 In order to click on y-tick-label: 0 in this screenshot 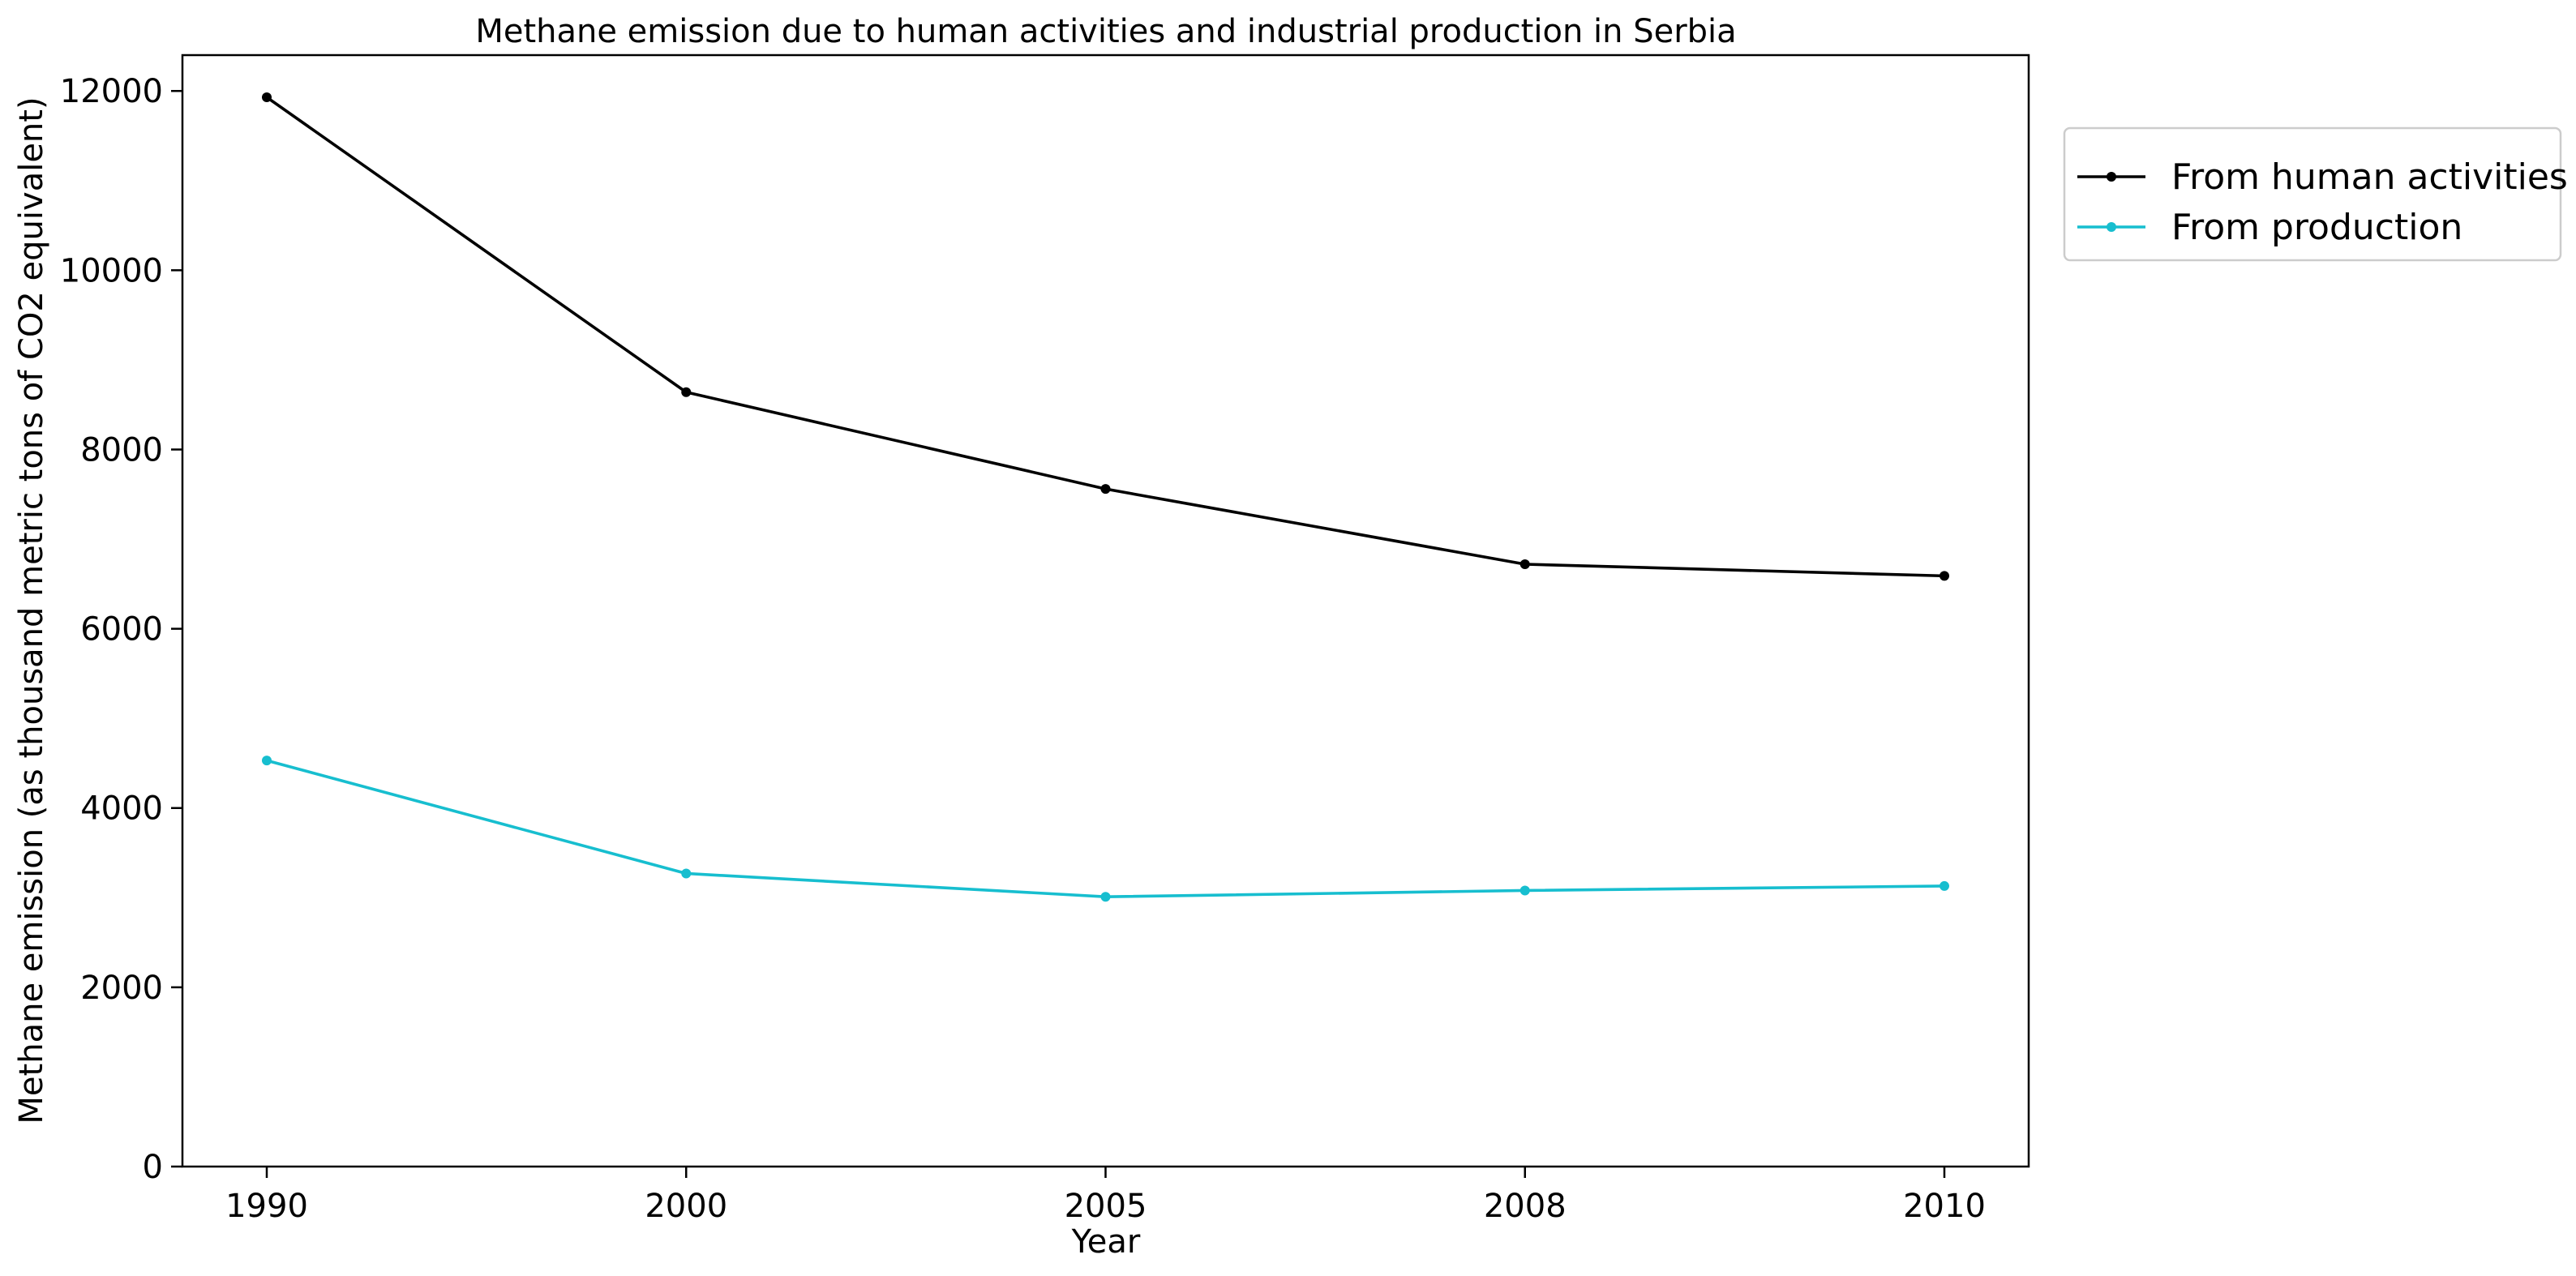, I will do `click(153, 1167)`.